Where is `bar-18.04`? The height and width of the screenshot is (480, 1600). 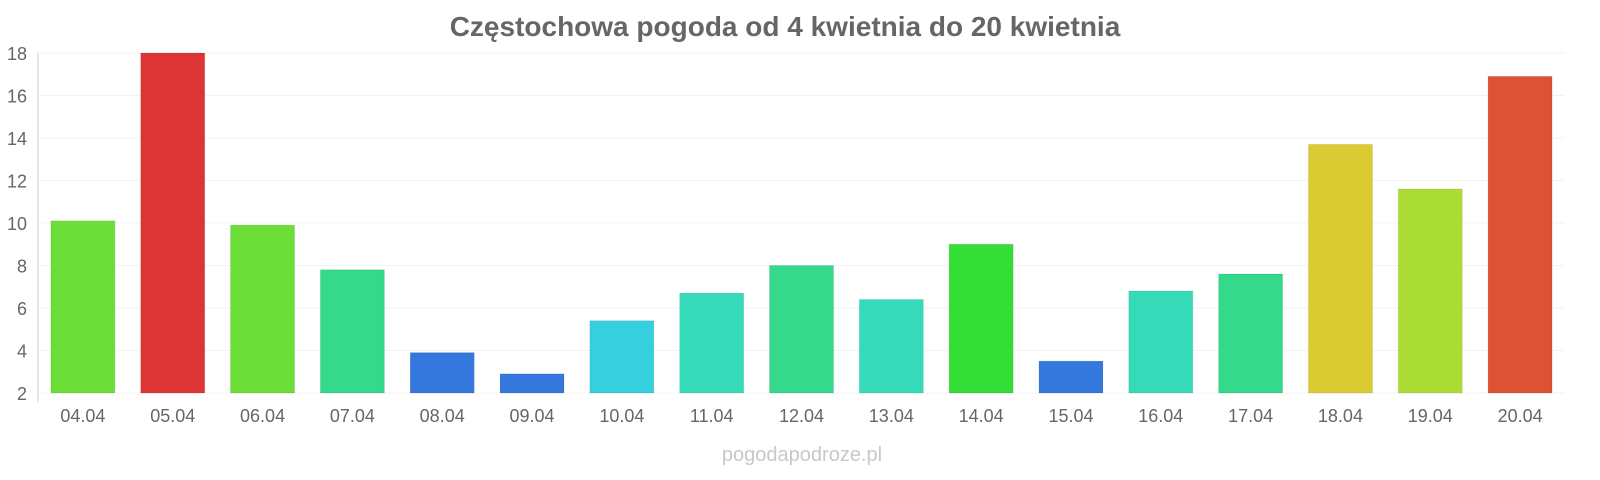 bar-18.04 is located at coordinates (1340, 268).